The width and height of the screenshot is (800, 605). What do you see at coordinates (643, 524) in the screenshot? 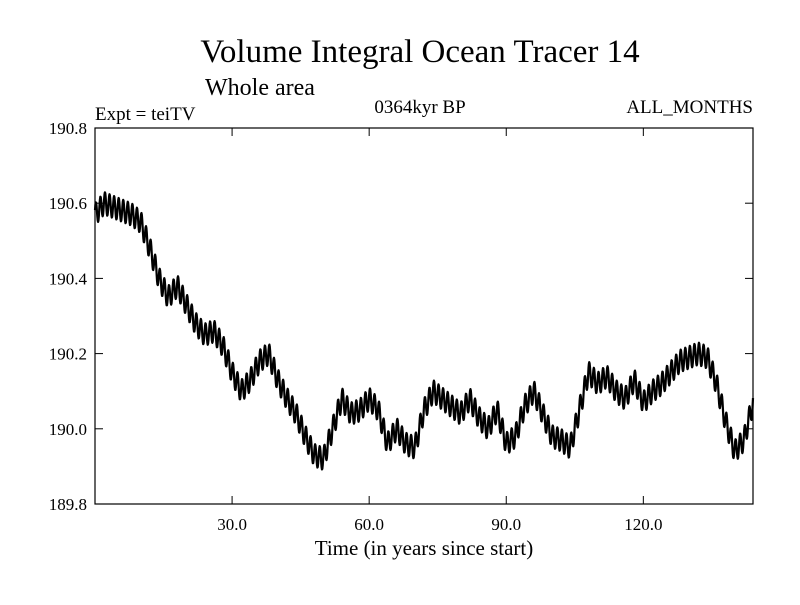
I see `x-tick-label: 120.0` at bounding box center [643, 524].